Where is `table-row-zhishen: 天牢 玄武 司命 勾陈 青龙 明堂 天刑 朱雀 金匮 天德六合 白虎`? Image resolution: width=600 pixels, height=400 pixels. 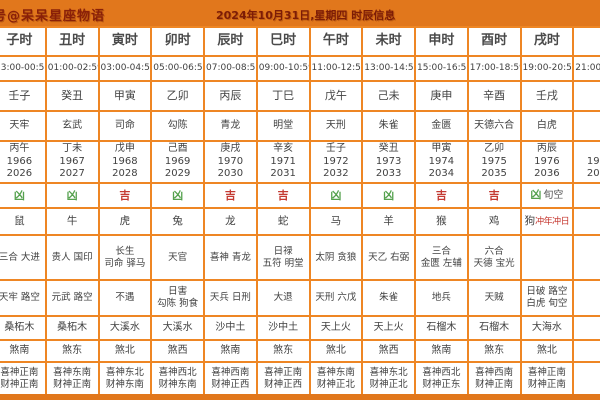
table-row-zhishen: 天牢 玄武 司命 勾陈 青龙 明堂 天刑 朱雀 金匮 天德六合 白虎 is located at coordinates (300, 126).